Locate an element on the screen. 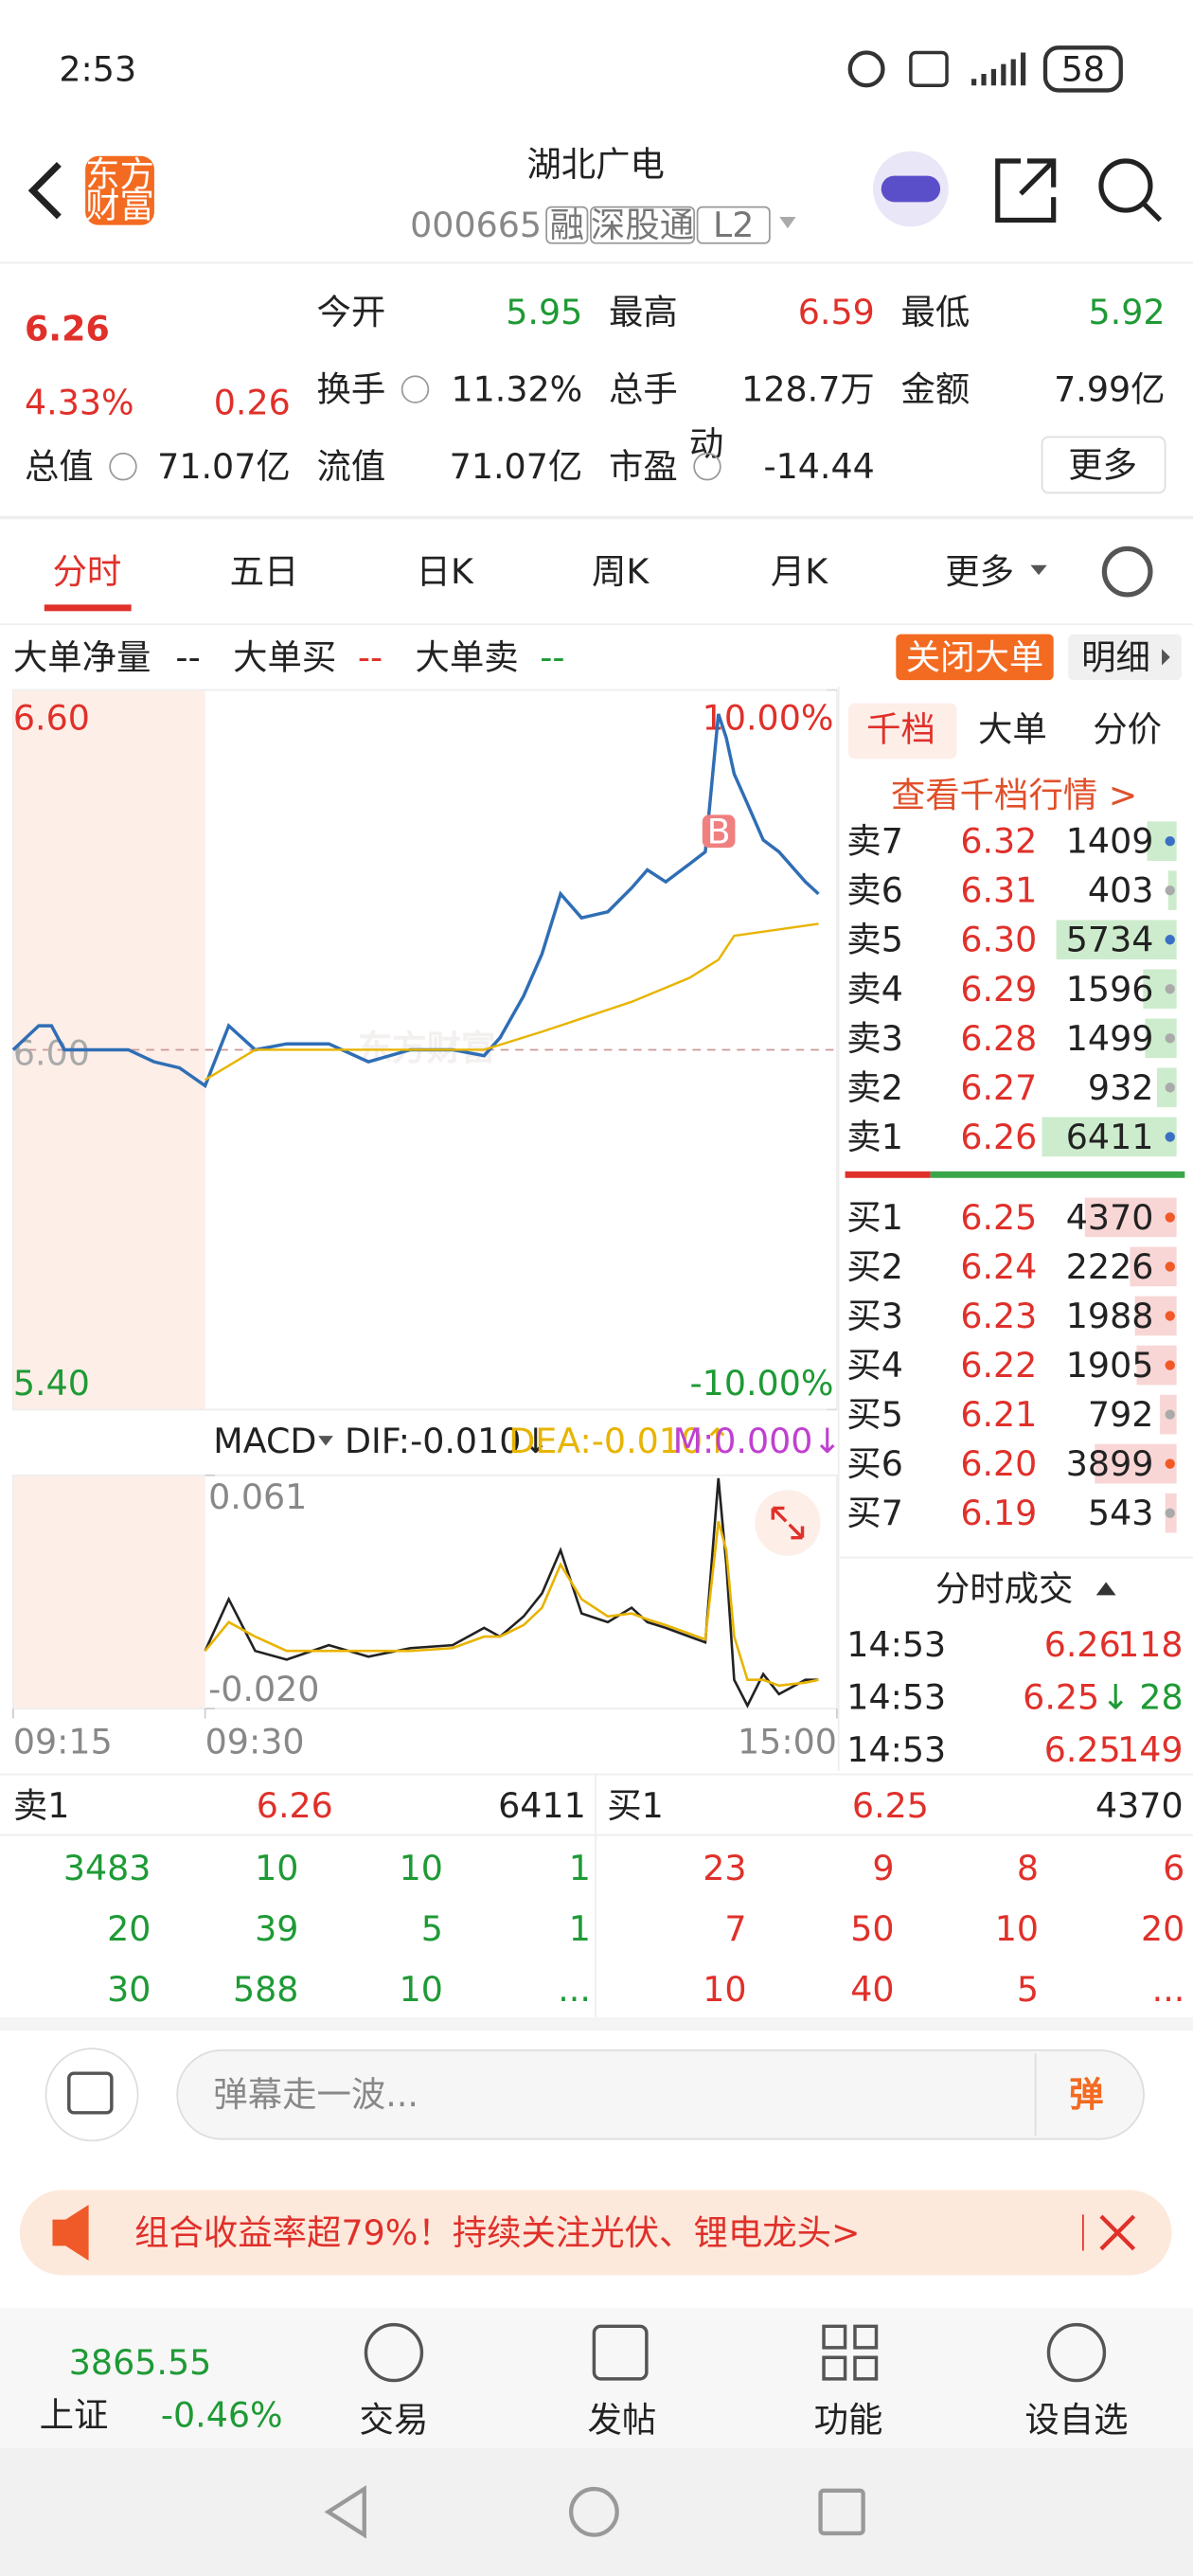 Image resolution: width=1193 pixels, height=2576 pixels. queue-order: 10 is located at coordinates (276, 1868).